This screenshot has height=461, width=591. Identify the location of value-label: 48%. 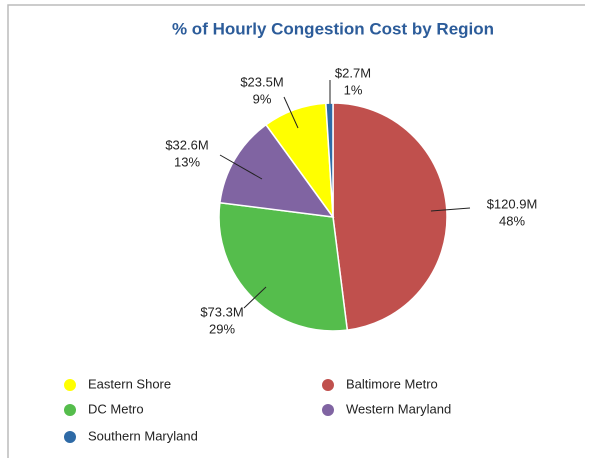
(512, 220).